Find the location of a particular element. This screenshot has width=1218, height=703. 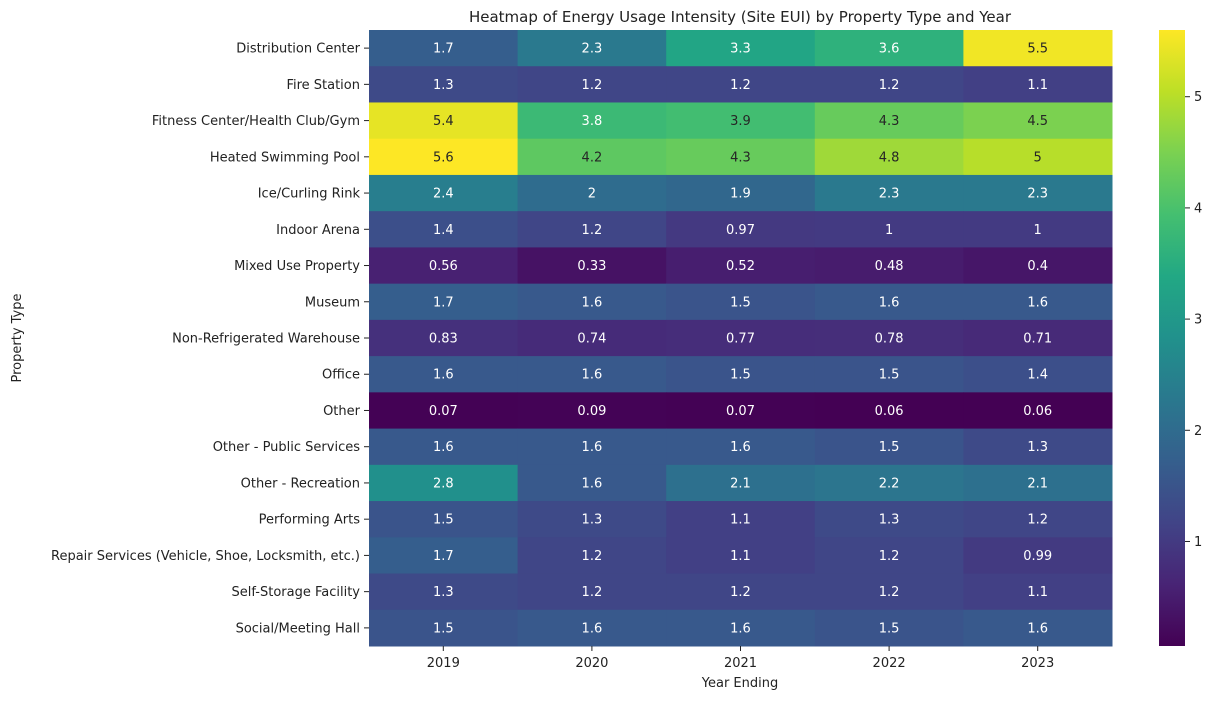

colorbar-tick-label: 1 is located at coordinates (1198, 542).